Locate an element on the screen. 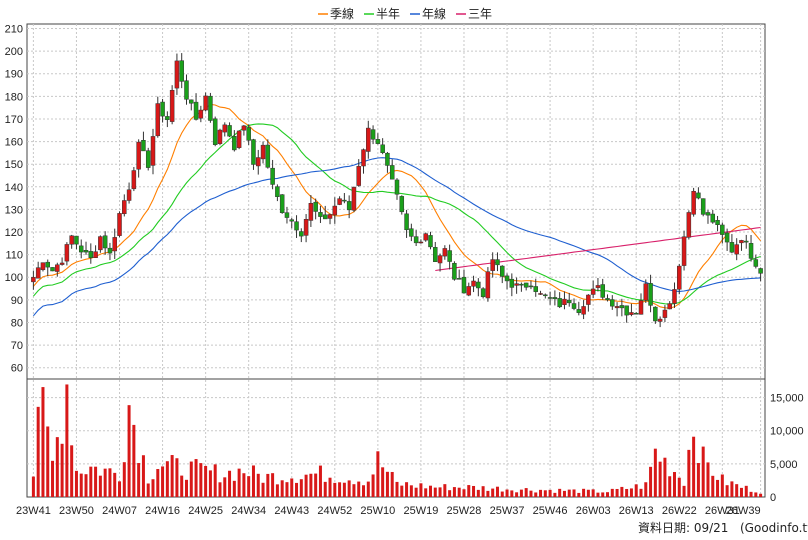 Image resolution: width=808 pixels, height=540 pixels. legend-label: 半年 is located at coordinates (388, 14).